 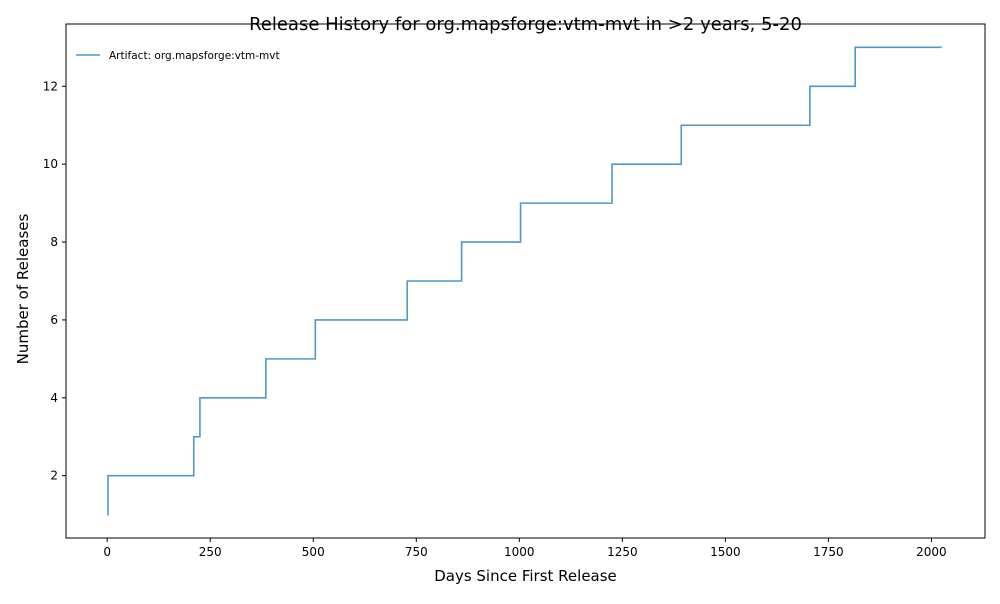 I want to click on x-tick-label: 500, so click(x=313, y=552).